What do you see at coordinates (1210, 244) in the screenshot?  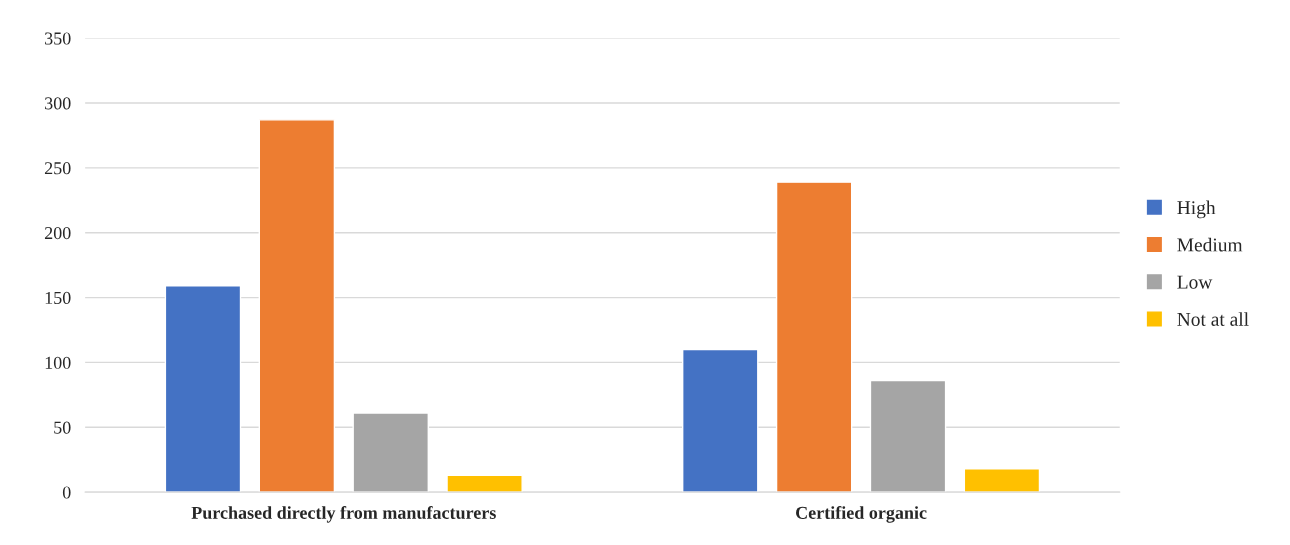 I see `legend-label: Medium` at bounding box center [1210, 244].